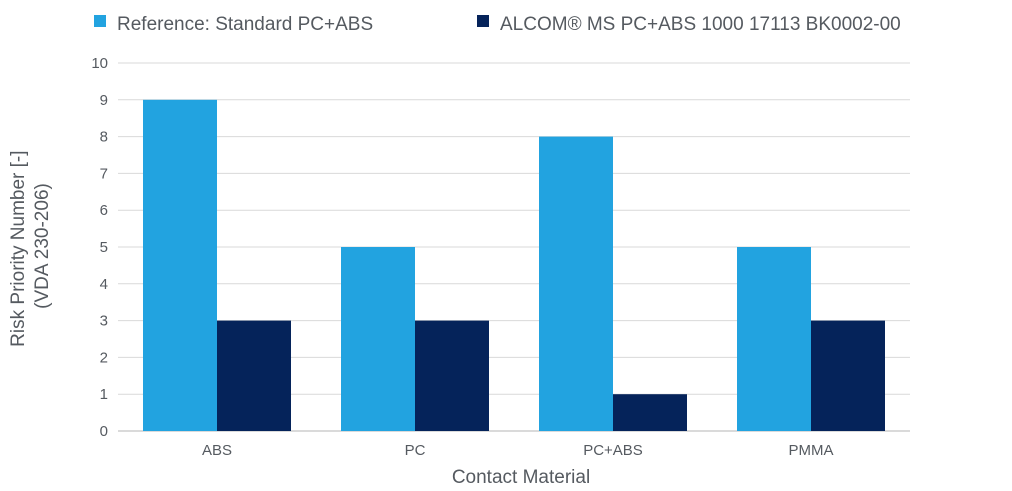 This screenshot has height=491, width=1012. Describe the element at coordinates (180, 265) in the screenshot. I see `bar-reference-abs` at that location.